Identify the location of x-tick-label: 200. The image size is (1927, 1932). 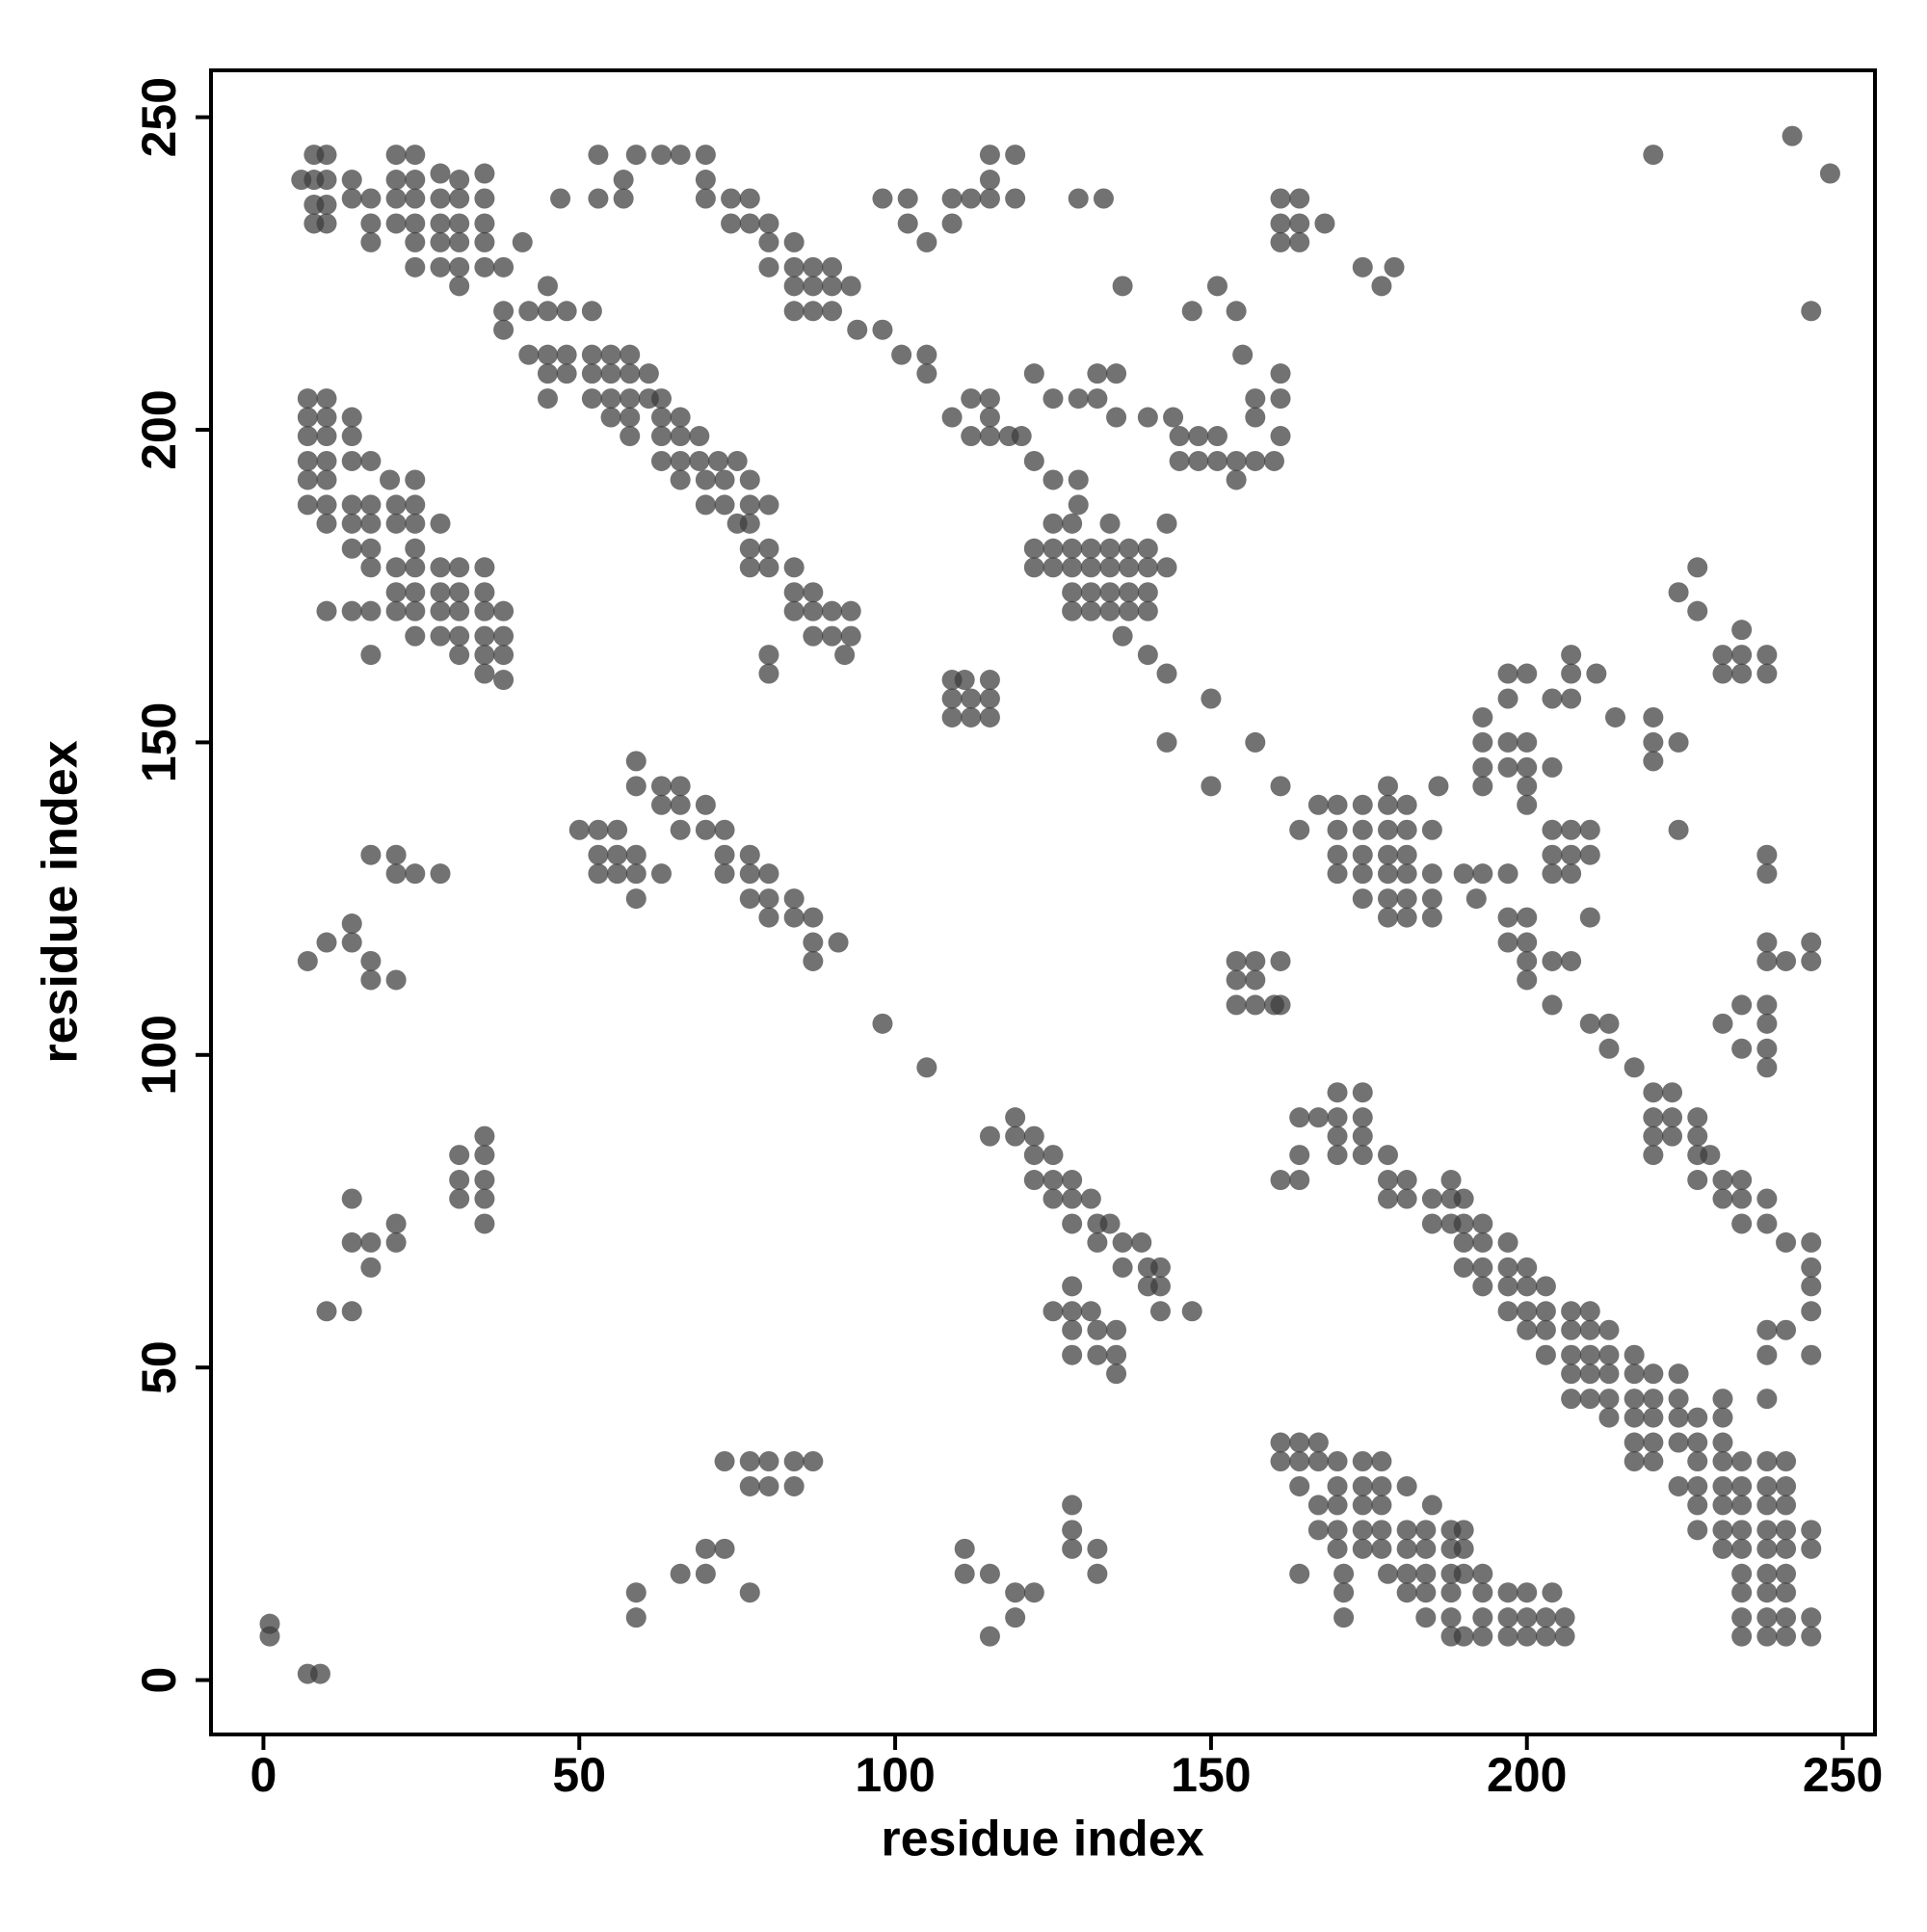
(1527, 1775).